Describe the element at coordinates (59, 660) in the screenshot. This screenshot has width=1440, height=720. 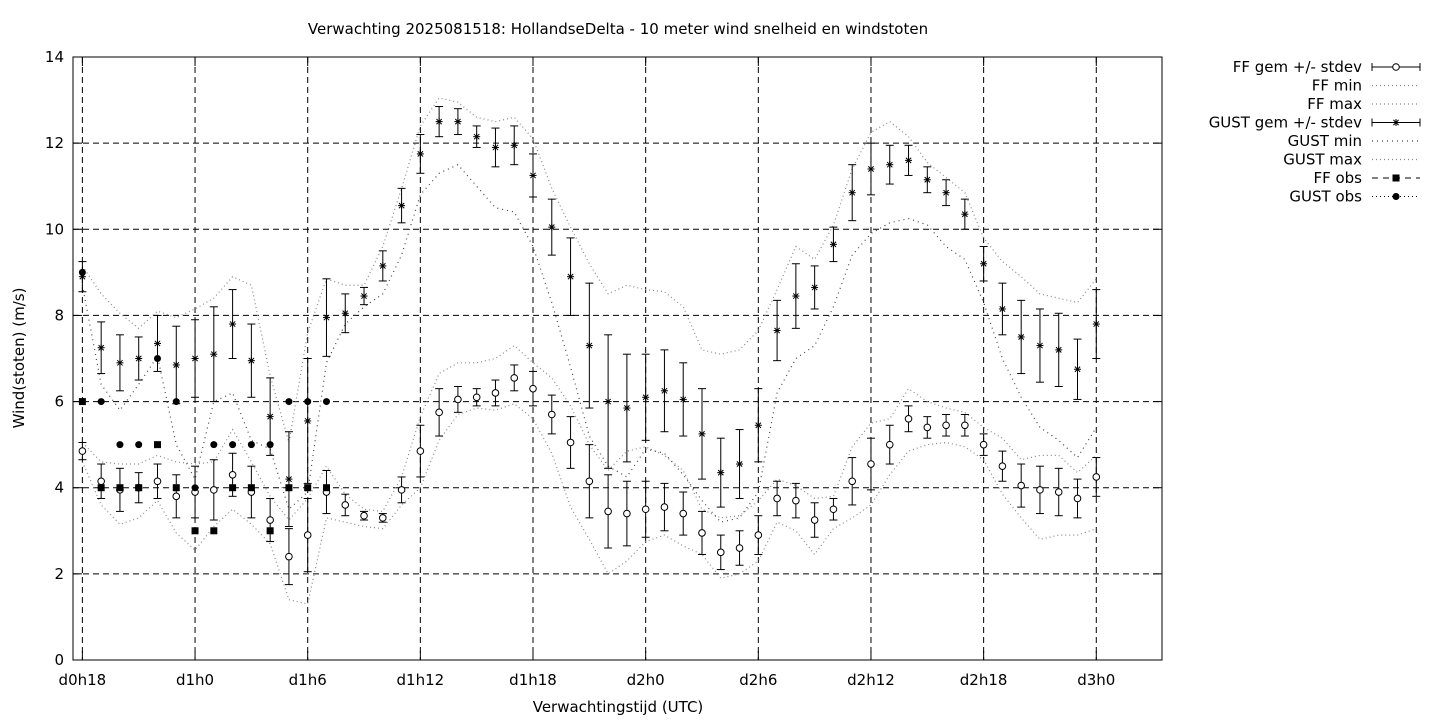
I see `y-tick-label: 0` at that location.